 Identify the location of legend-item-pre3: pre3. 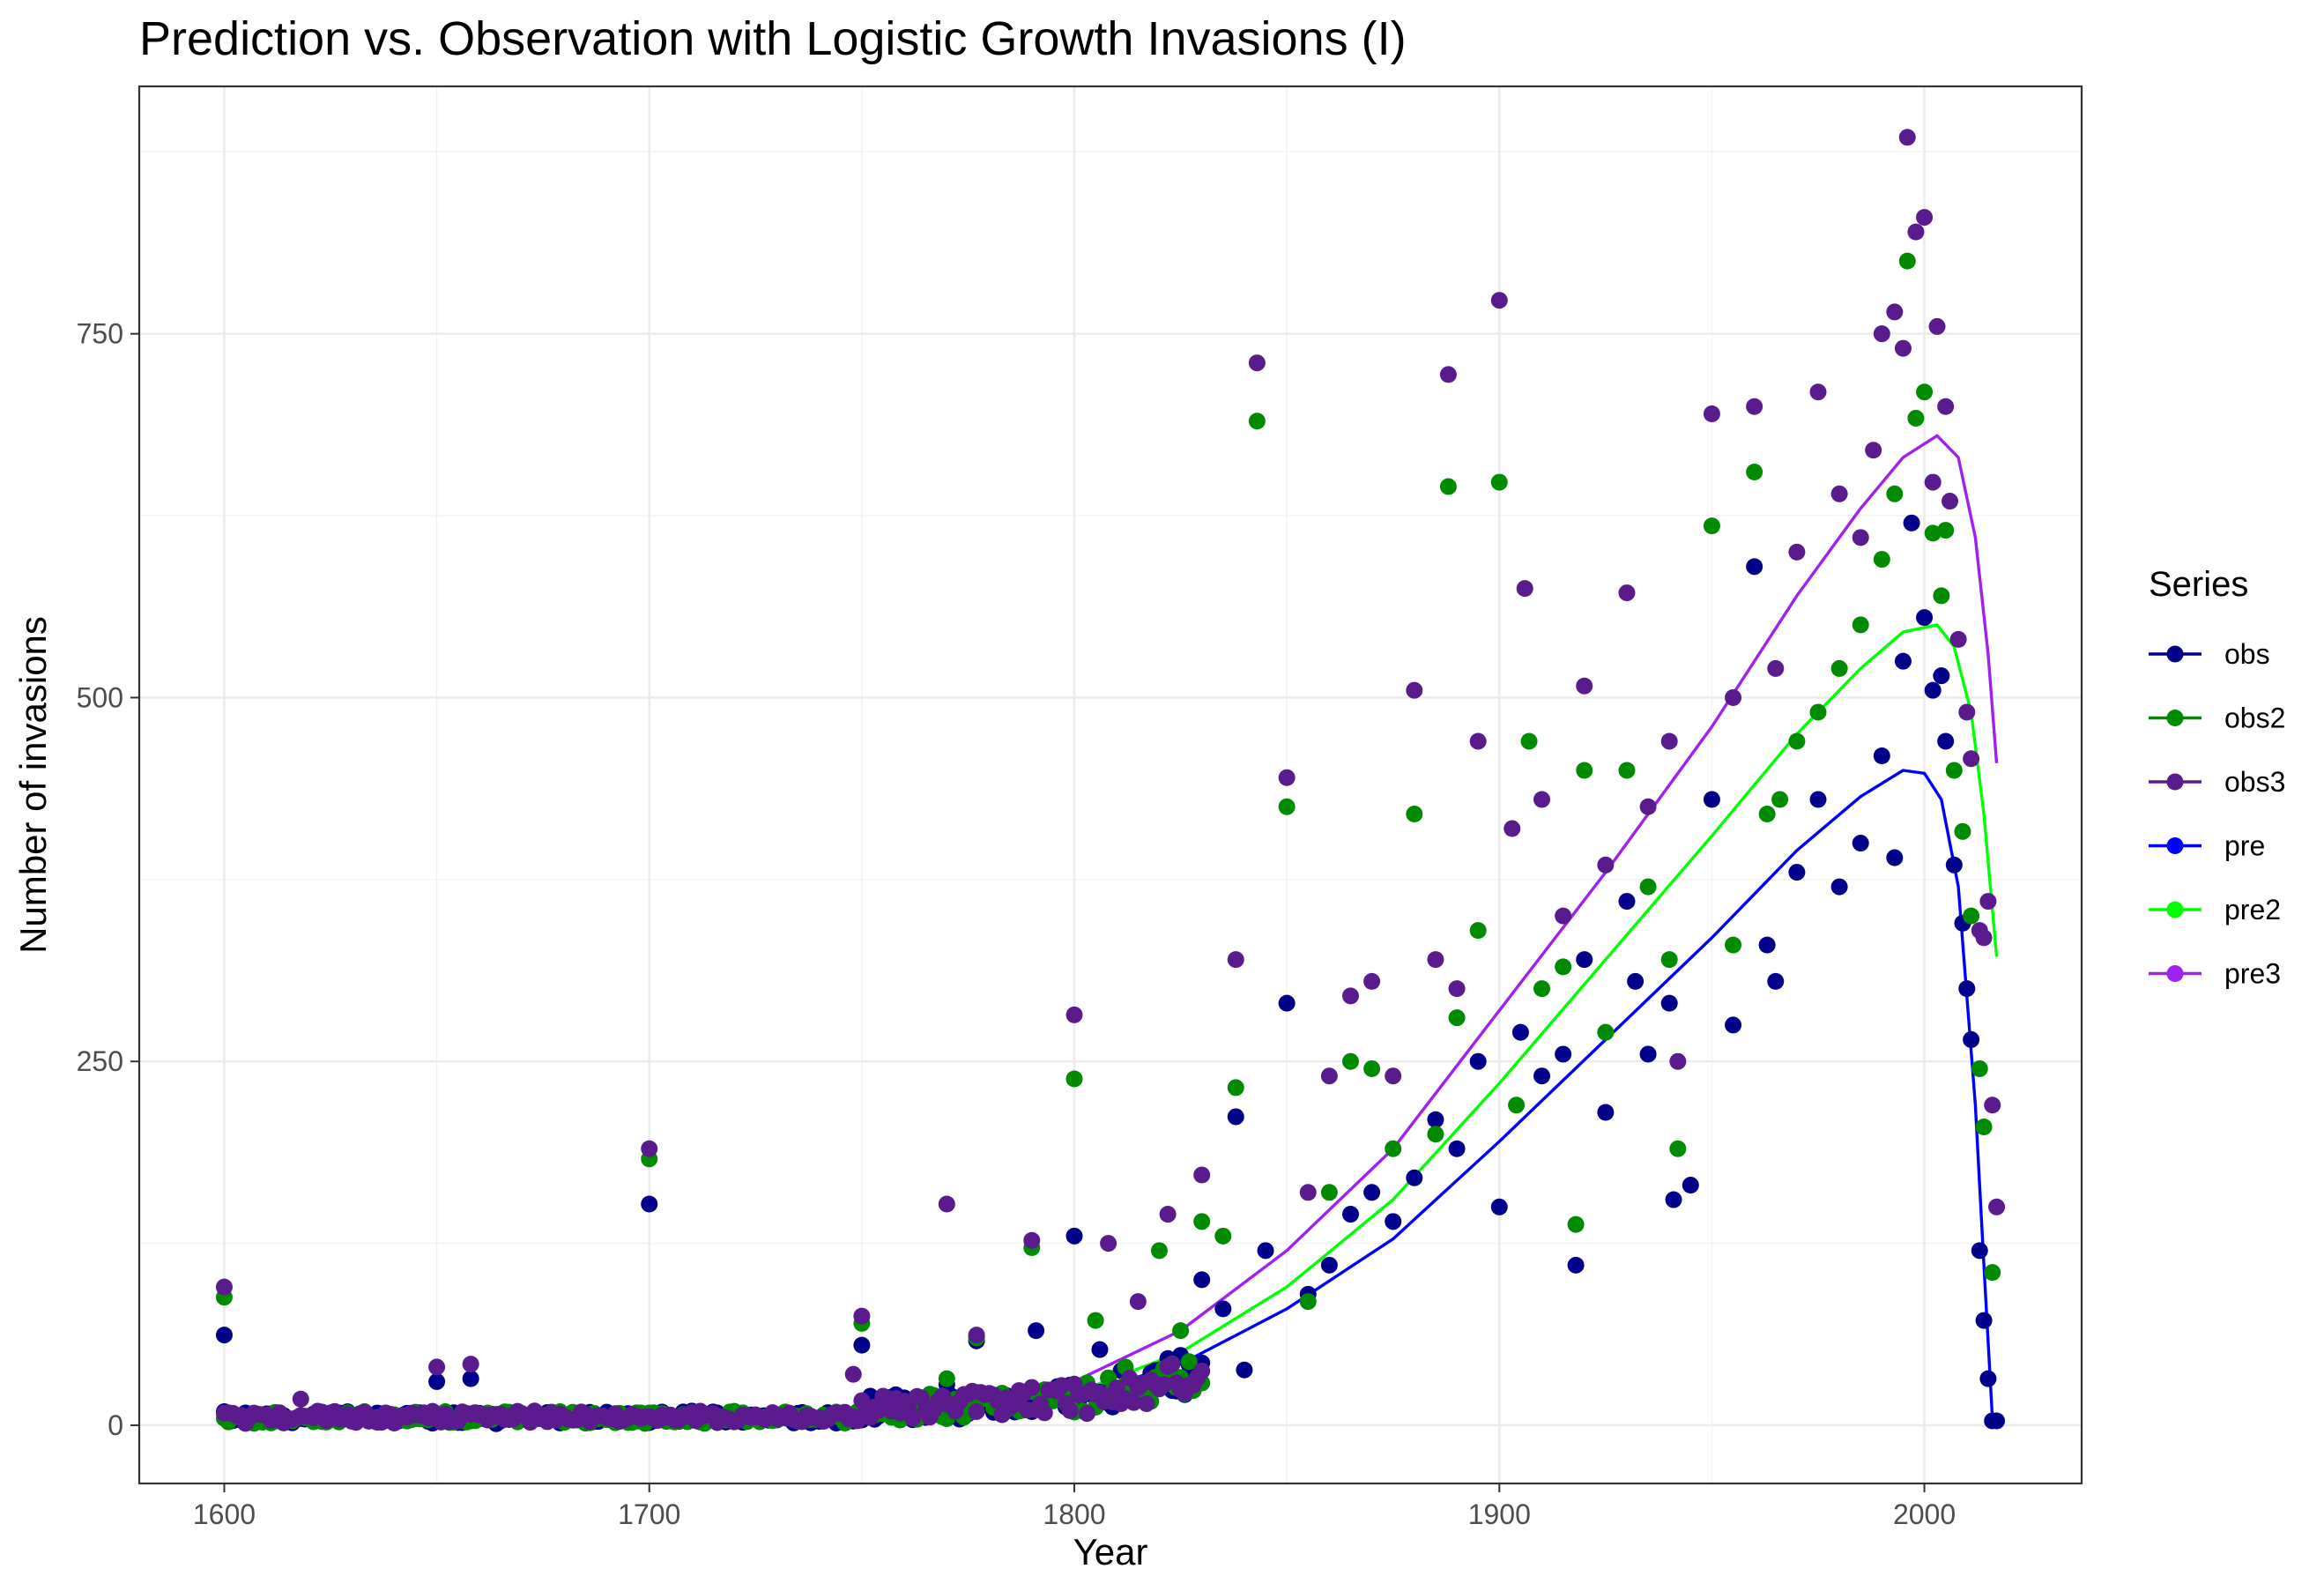
(2215, 974).